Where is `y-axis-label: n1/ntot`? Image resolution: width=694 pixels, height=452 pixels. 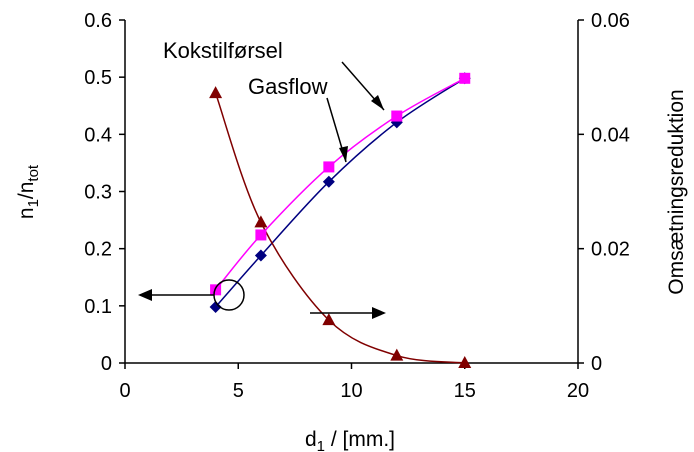 y-axis-label: n1/ntot is located at coordinates (28, 191).